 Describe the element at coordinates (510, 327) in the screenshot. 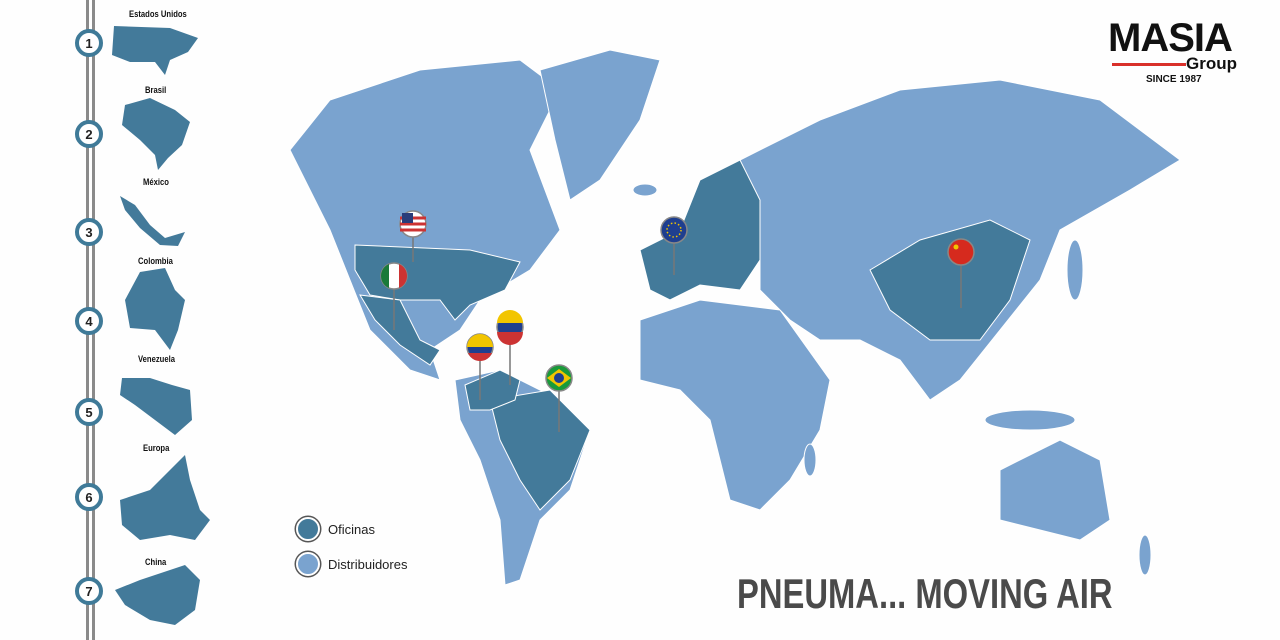

I see `flag-venezuela-pin` at that location.